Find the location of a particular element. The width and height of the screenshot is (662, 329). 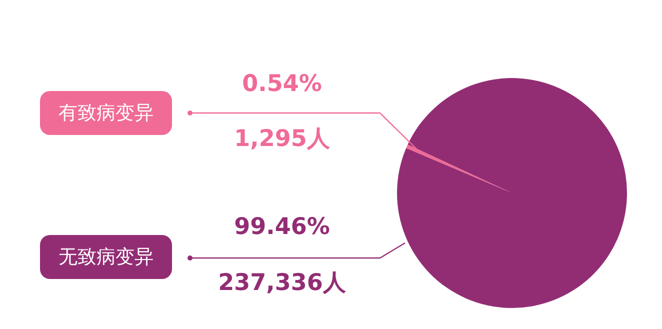

text: 99.46% is located at coordinates (282, 227).